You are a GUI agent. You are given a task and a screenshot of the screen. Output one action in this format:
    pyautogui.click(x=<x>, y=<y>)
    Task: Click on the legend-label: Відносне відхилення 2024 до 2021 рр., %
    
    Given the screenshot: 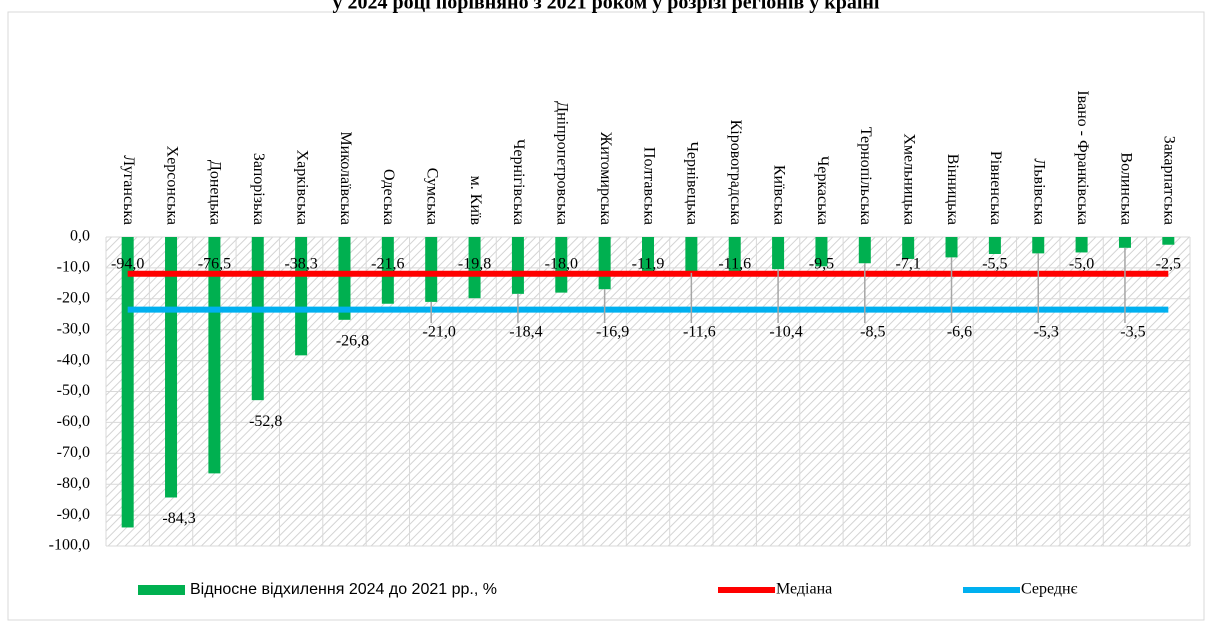 What is the action you would take?
    pyautogui.click(x=343, y=589)
    